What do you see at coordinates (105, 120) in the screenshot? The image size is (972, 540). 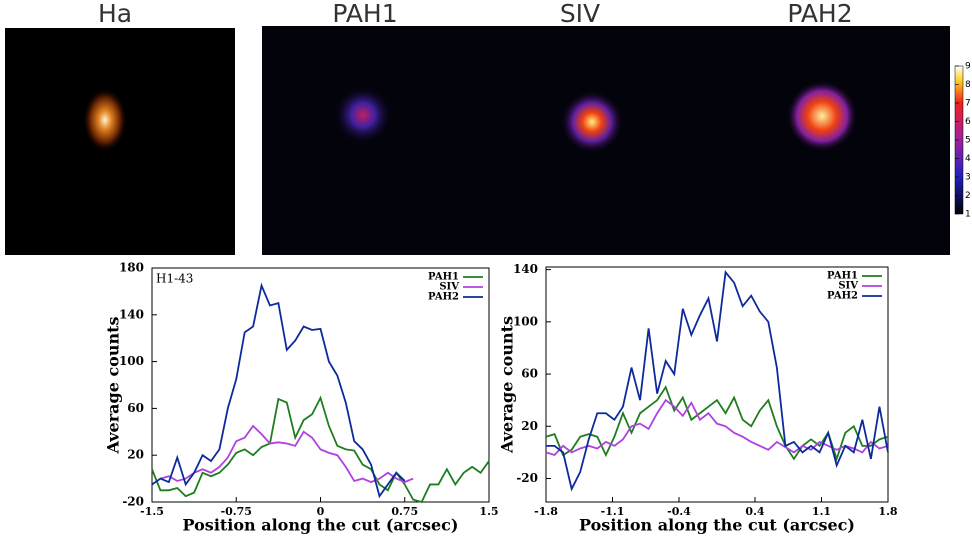 I see `ha-nebula` at bounding box center [105, 120].